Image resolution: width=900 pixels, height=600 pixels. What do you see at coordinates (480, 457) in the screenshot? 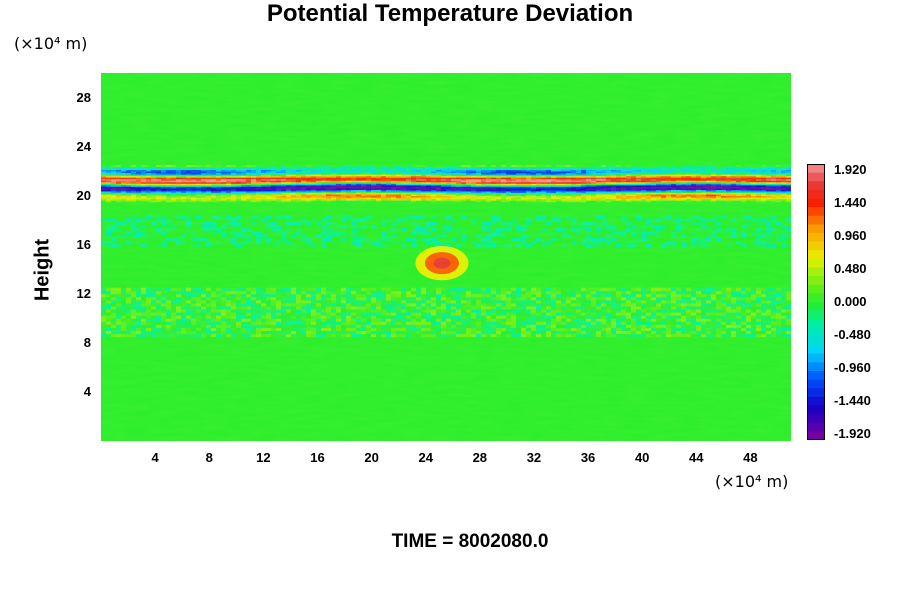
I see `x-tick-label: 28` at bounding box center [480, 457].